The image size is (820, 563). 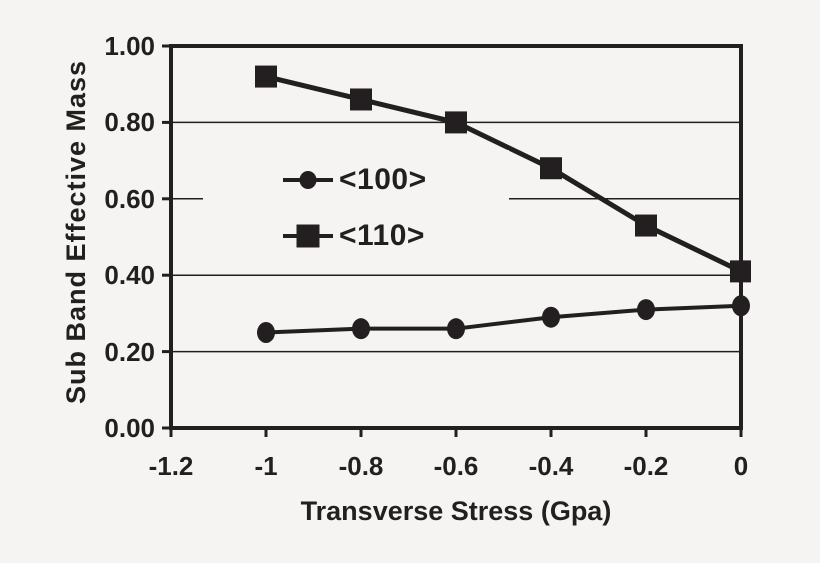 What do you see at coordinates (129, 122) in the screenshot?
I see `y-tick-label: 0.80` at bounding box center [129, 122].